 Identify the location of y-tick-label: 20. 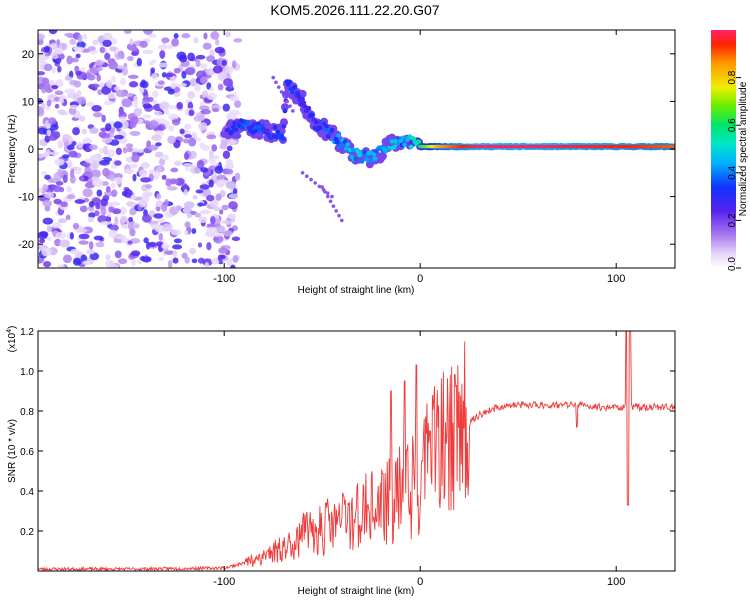
(28, 55).